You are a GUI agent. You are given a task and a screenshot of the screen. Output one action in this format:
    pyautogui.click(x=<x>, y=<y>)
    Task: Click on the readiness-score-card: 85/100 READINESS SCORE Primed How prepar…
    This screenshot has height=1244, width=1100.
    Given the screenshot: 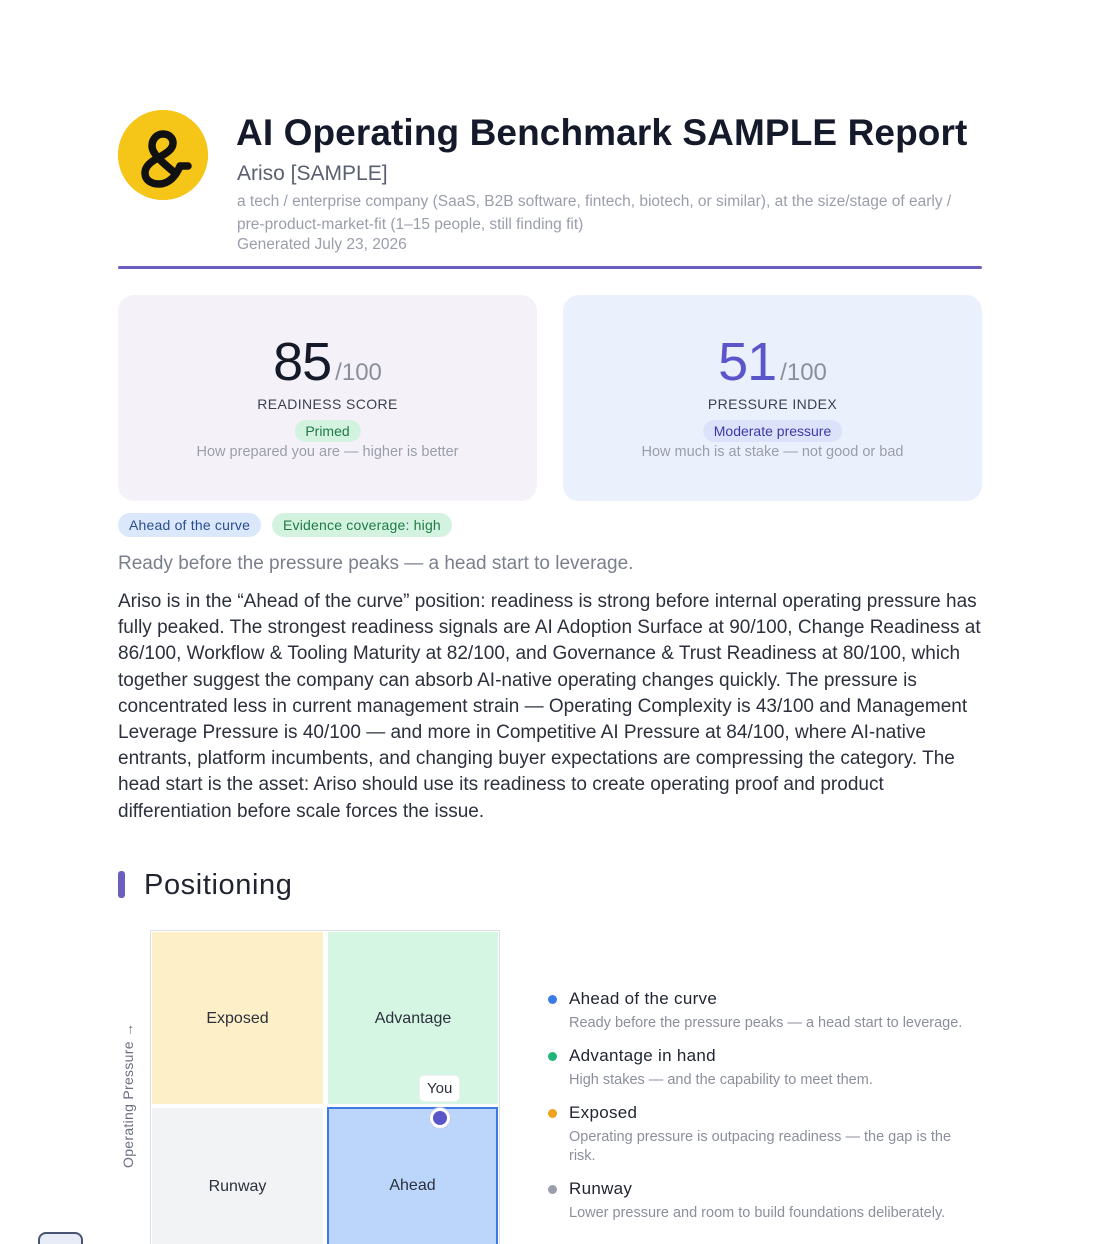 What is the action you would take?
    pyautogui.click(x=327, y=398)
    